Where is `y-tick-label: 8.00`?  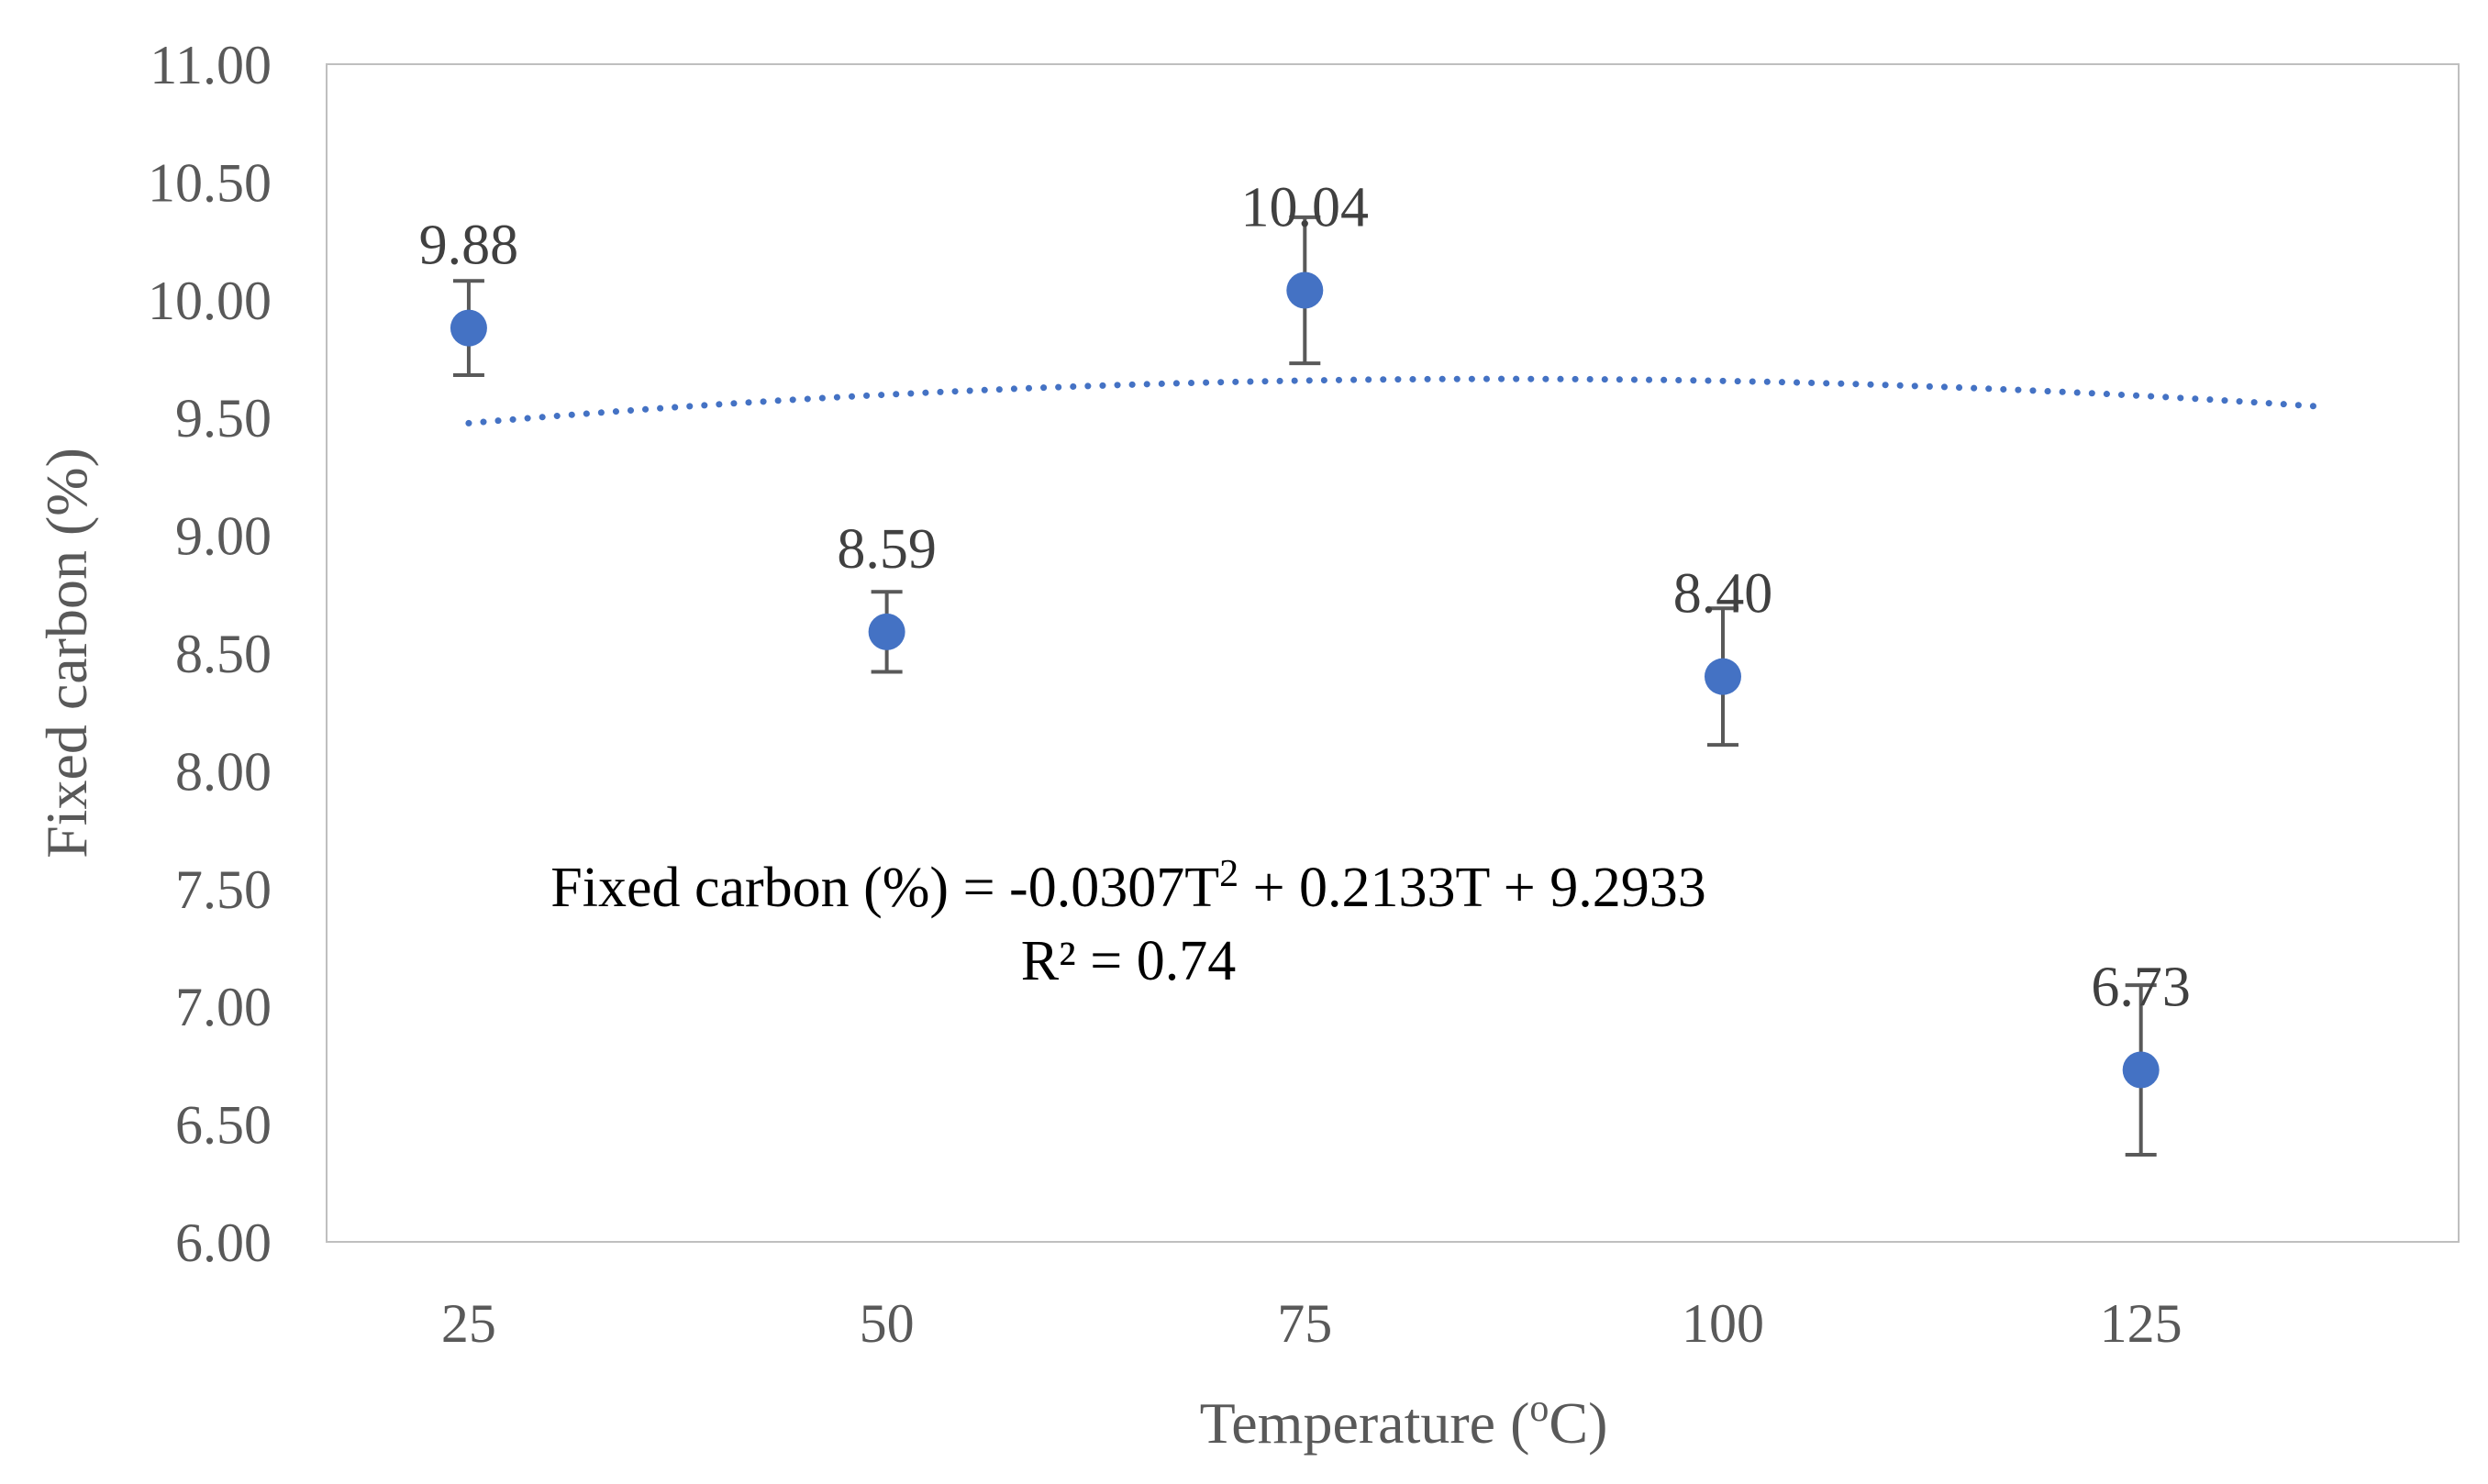
y-tick-label: 8.00 is located at coordinates (223, 771).